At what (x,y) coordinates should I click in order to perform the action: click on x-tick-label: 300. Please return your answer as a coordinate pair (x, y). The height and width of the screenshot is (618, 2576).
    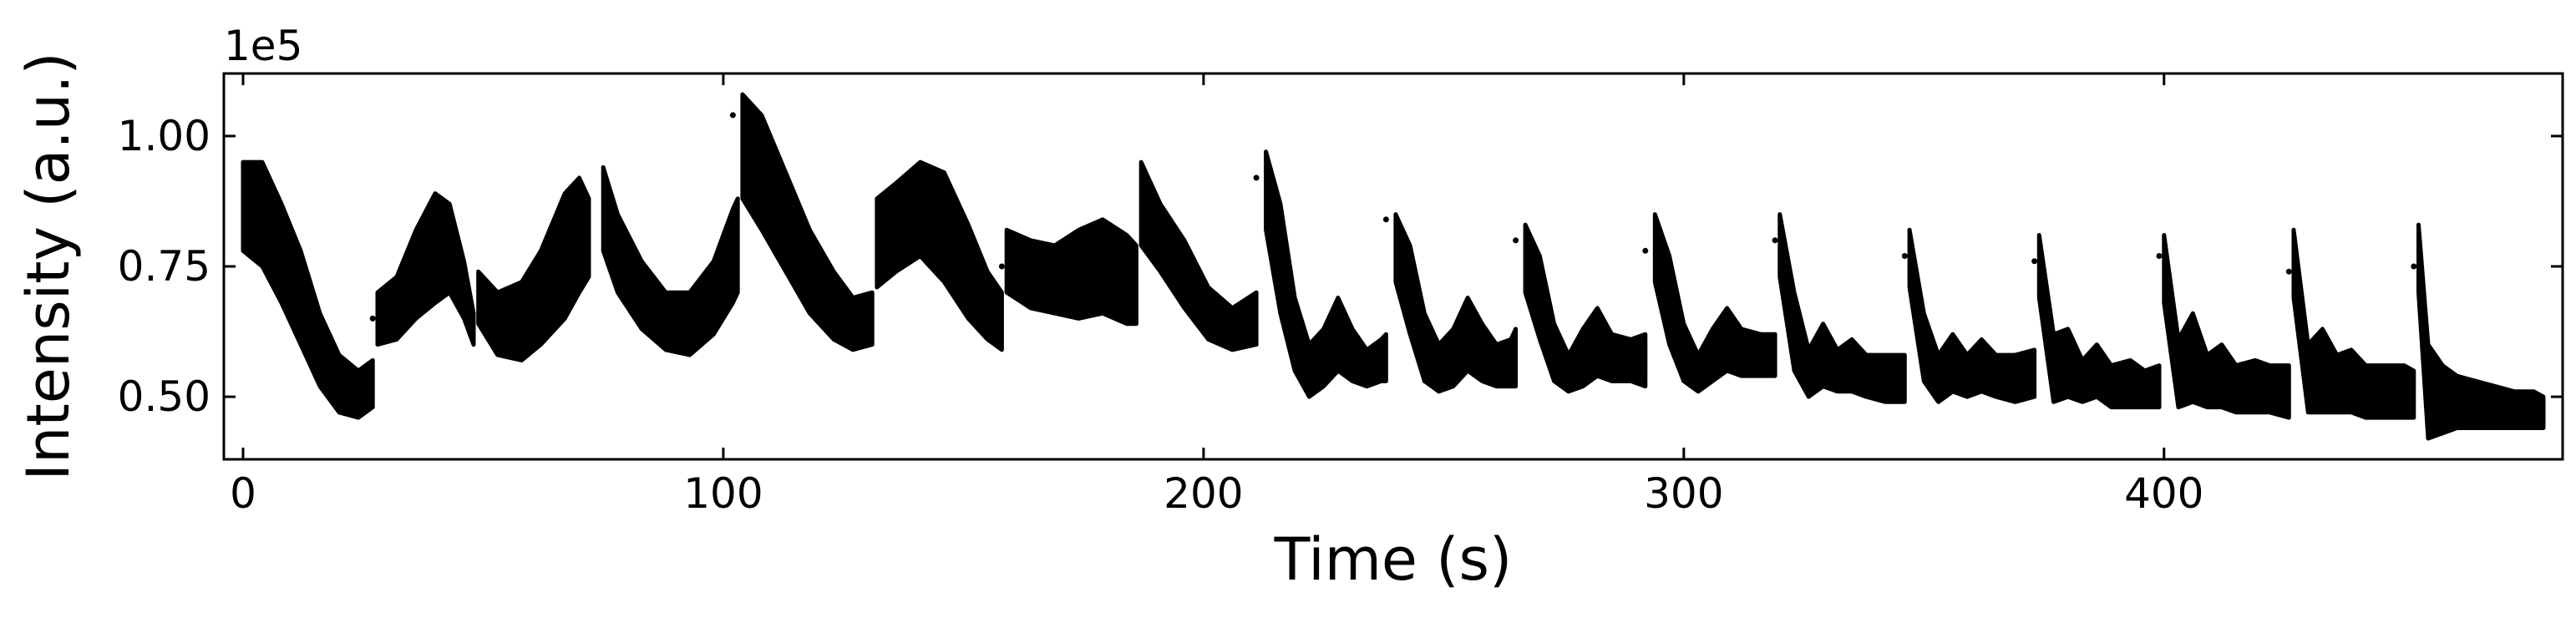
    Looking at the image, I should click on (1683, 494).